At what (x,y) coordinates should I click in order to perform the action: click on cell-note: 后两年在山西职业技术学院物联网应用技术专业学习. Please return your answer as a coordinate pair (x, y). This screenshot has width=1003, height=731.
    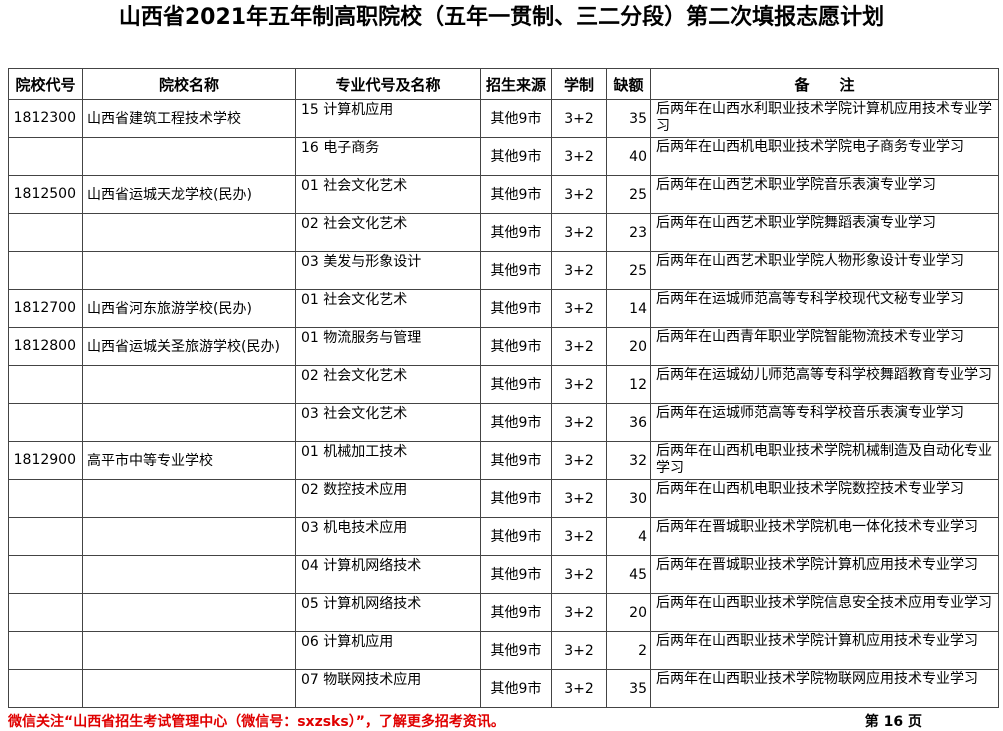
    Looking at the image, I should click on (824, 688).